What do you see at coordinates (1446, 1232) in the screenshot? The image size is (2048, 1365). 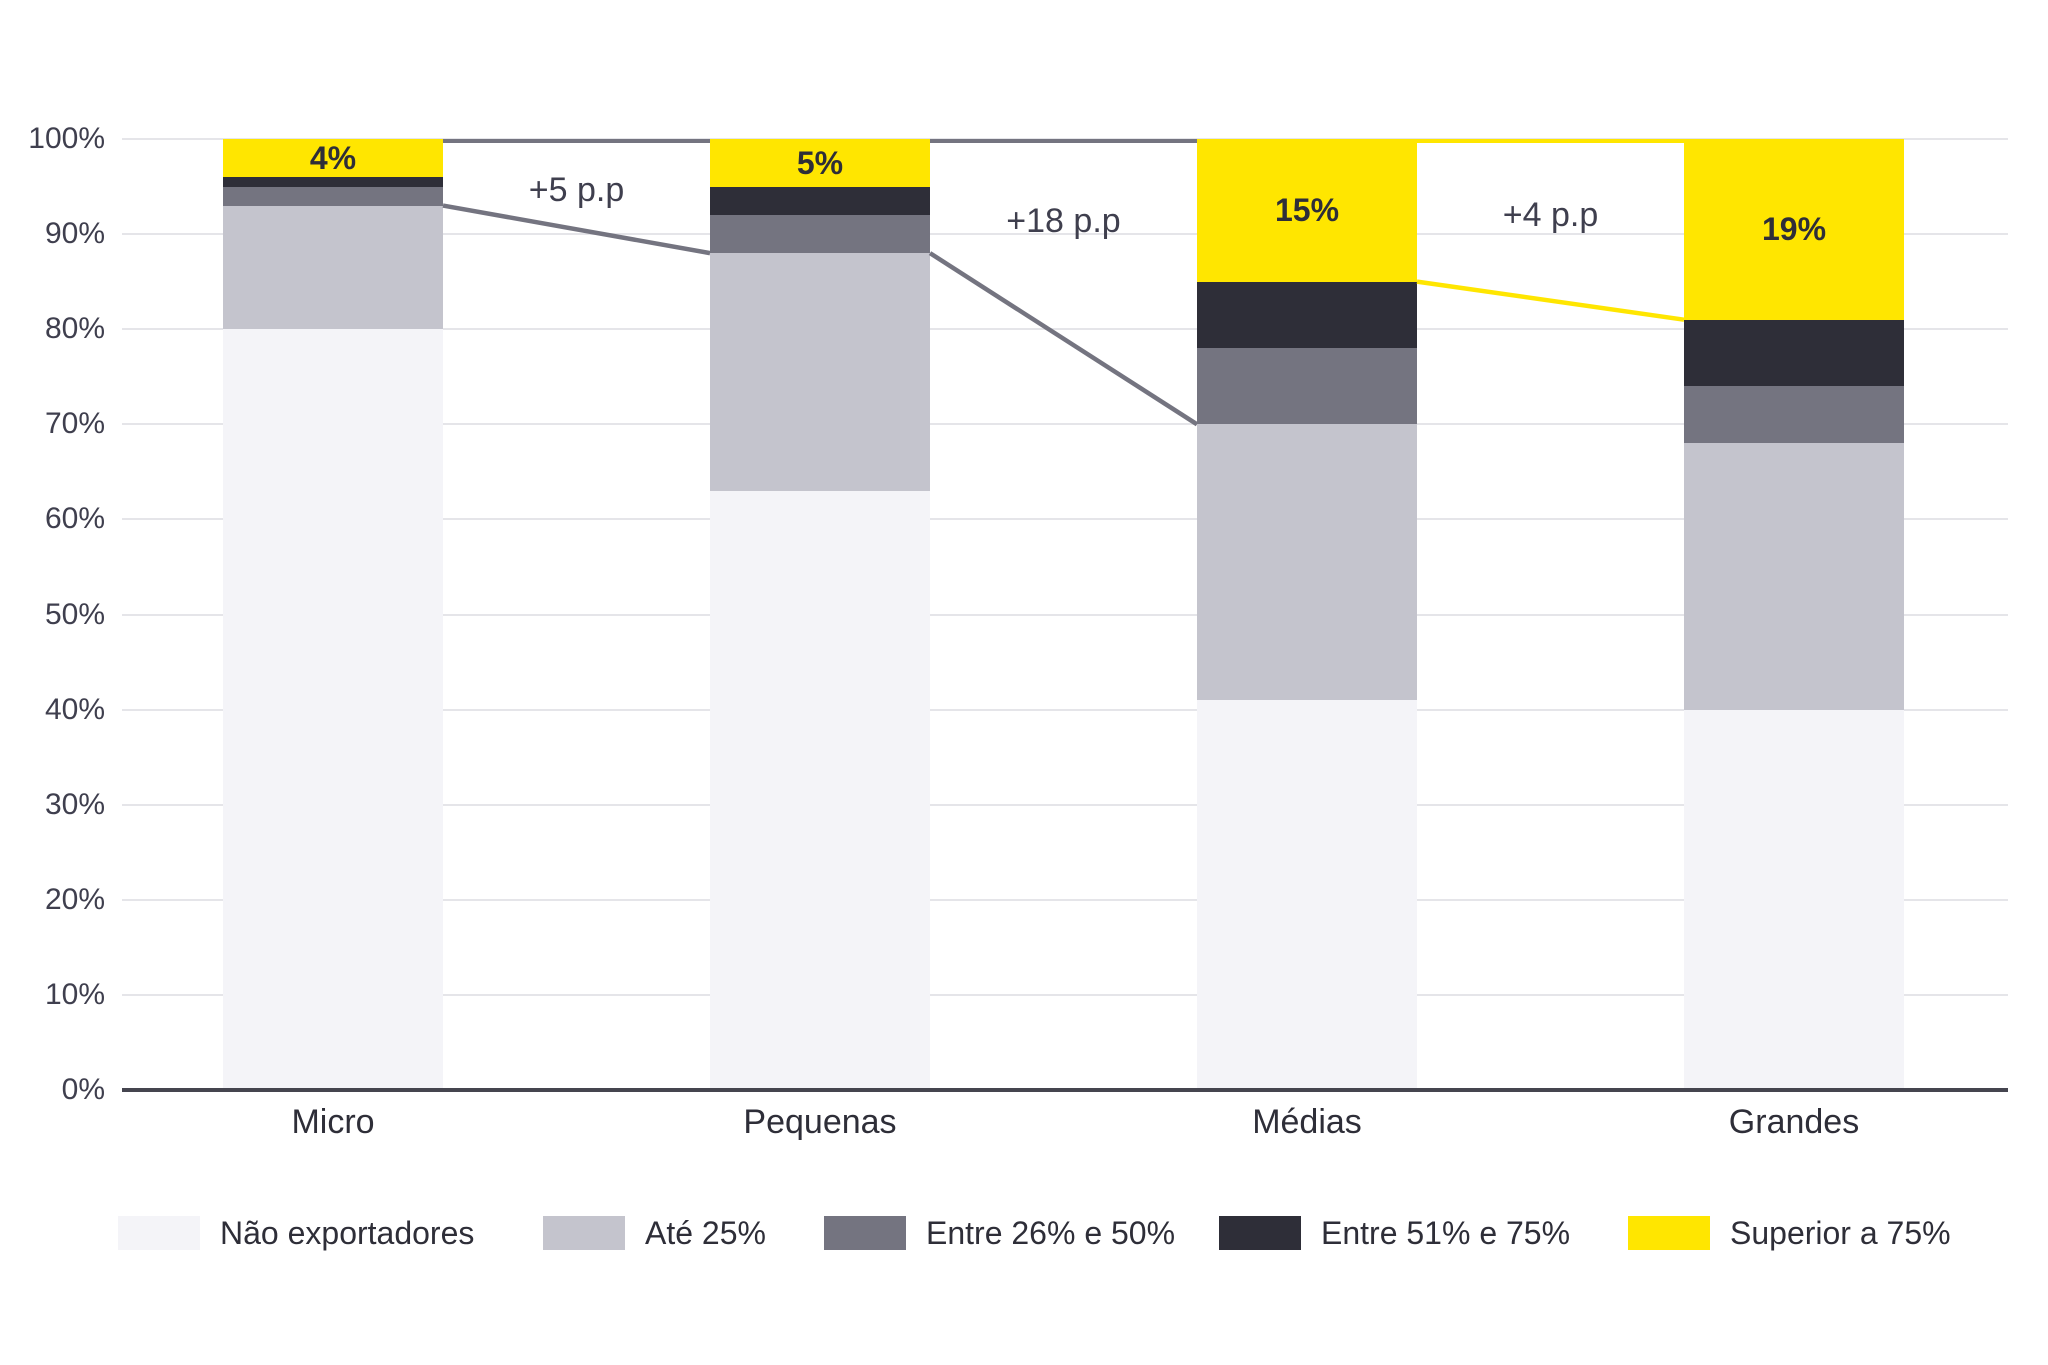 I see `legend-label-entre-51-e-75: Entre 51% e 75%` at bounding box center [1446, 1232].